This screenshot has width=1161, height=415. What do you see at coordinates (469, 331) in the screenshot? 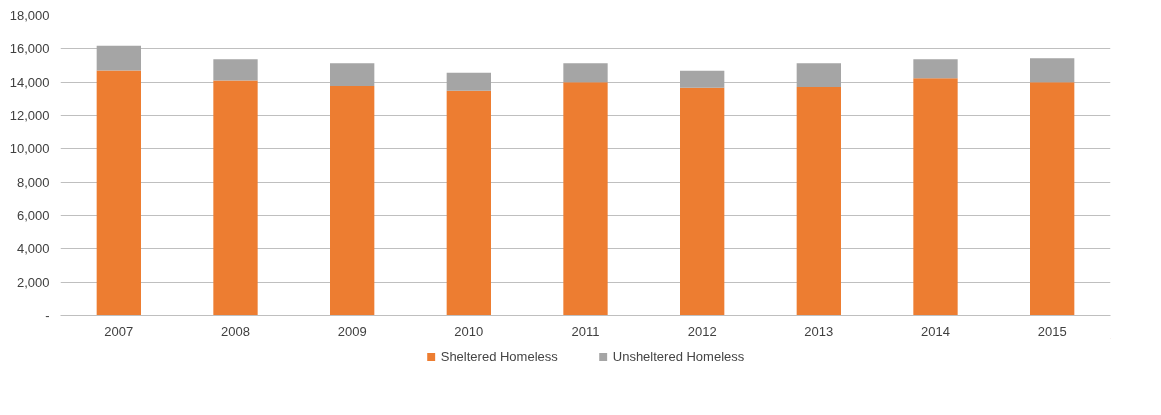
I see `x-tick-label: 2010` at bounding box center [469, 331].